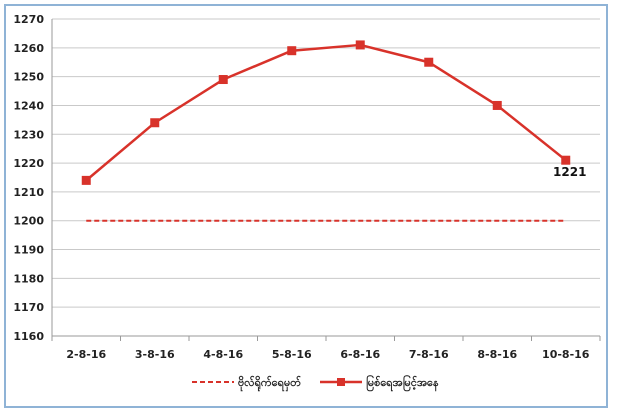  Describe the element at coordinates (341, 382) in the screenshot. I see `legend-marker-water-level` at that location.